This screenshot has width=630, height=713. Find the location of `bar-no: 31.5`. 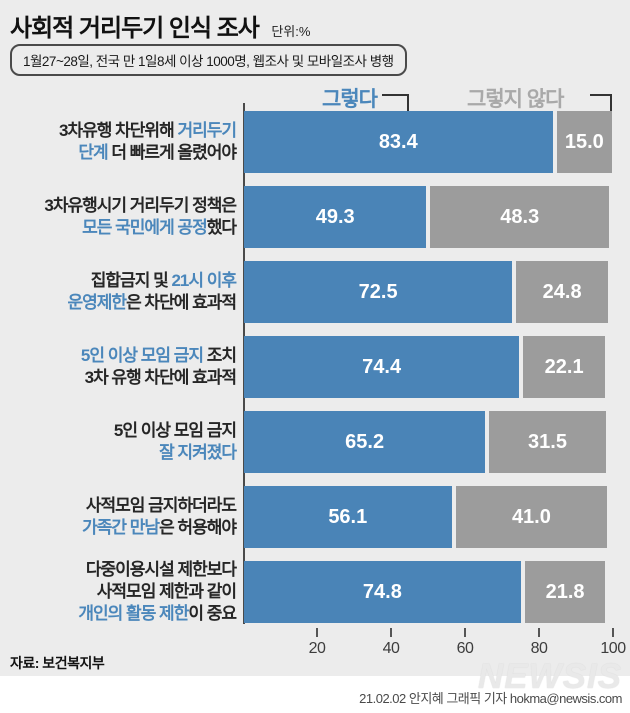

bar-no: 31.5 is located at coordinates (547, 442).